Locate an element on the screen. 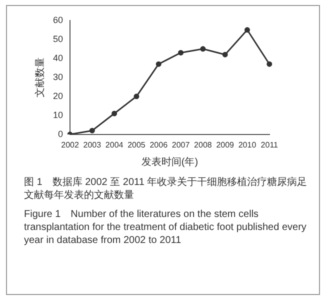  y-axis-title: 文献数量 is located at coordinates (40, 77).